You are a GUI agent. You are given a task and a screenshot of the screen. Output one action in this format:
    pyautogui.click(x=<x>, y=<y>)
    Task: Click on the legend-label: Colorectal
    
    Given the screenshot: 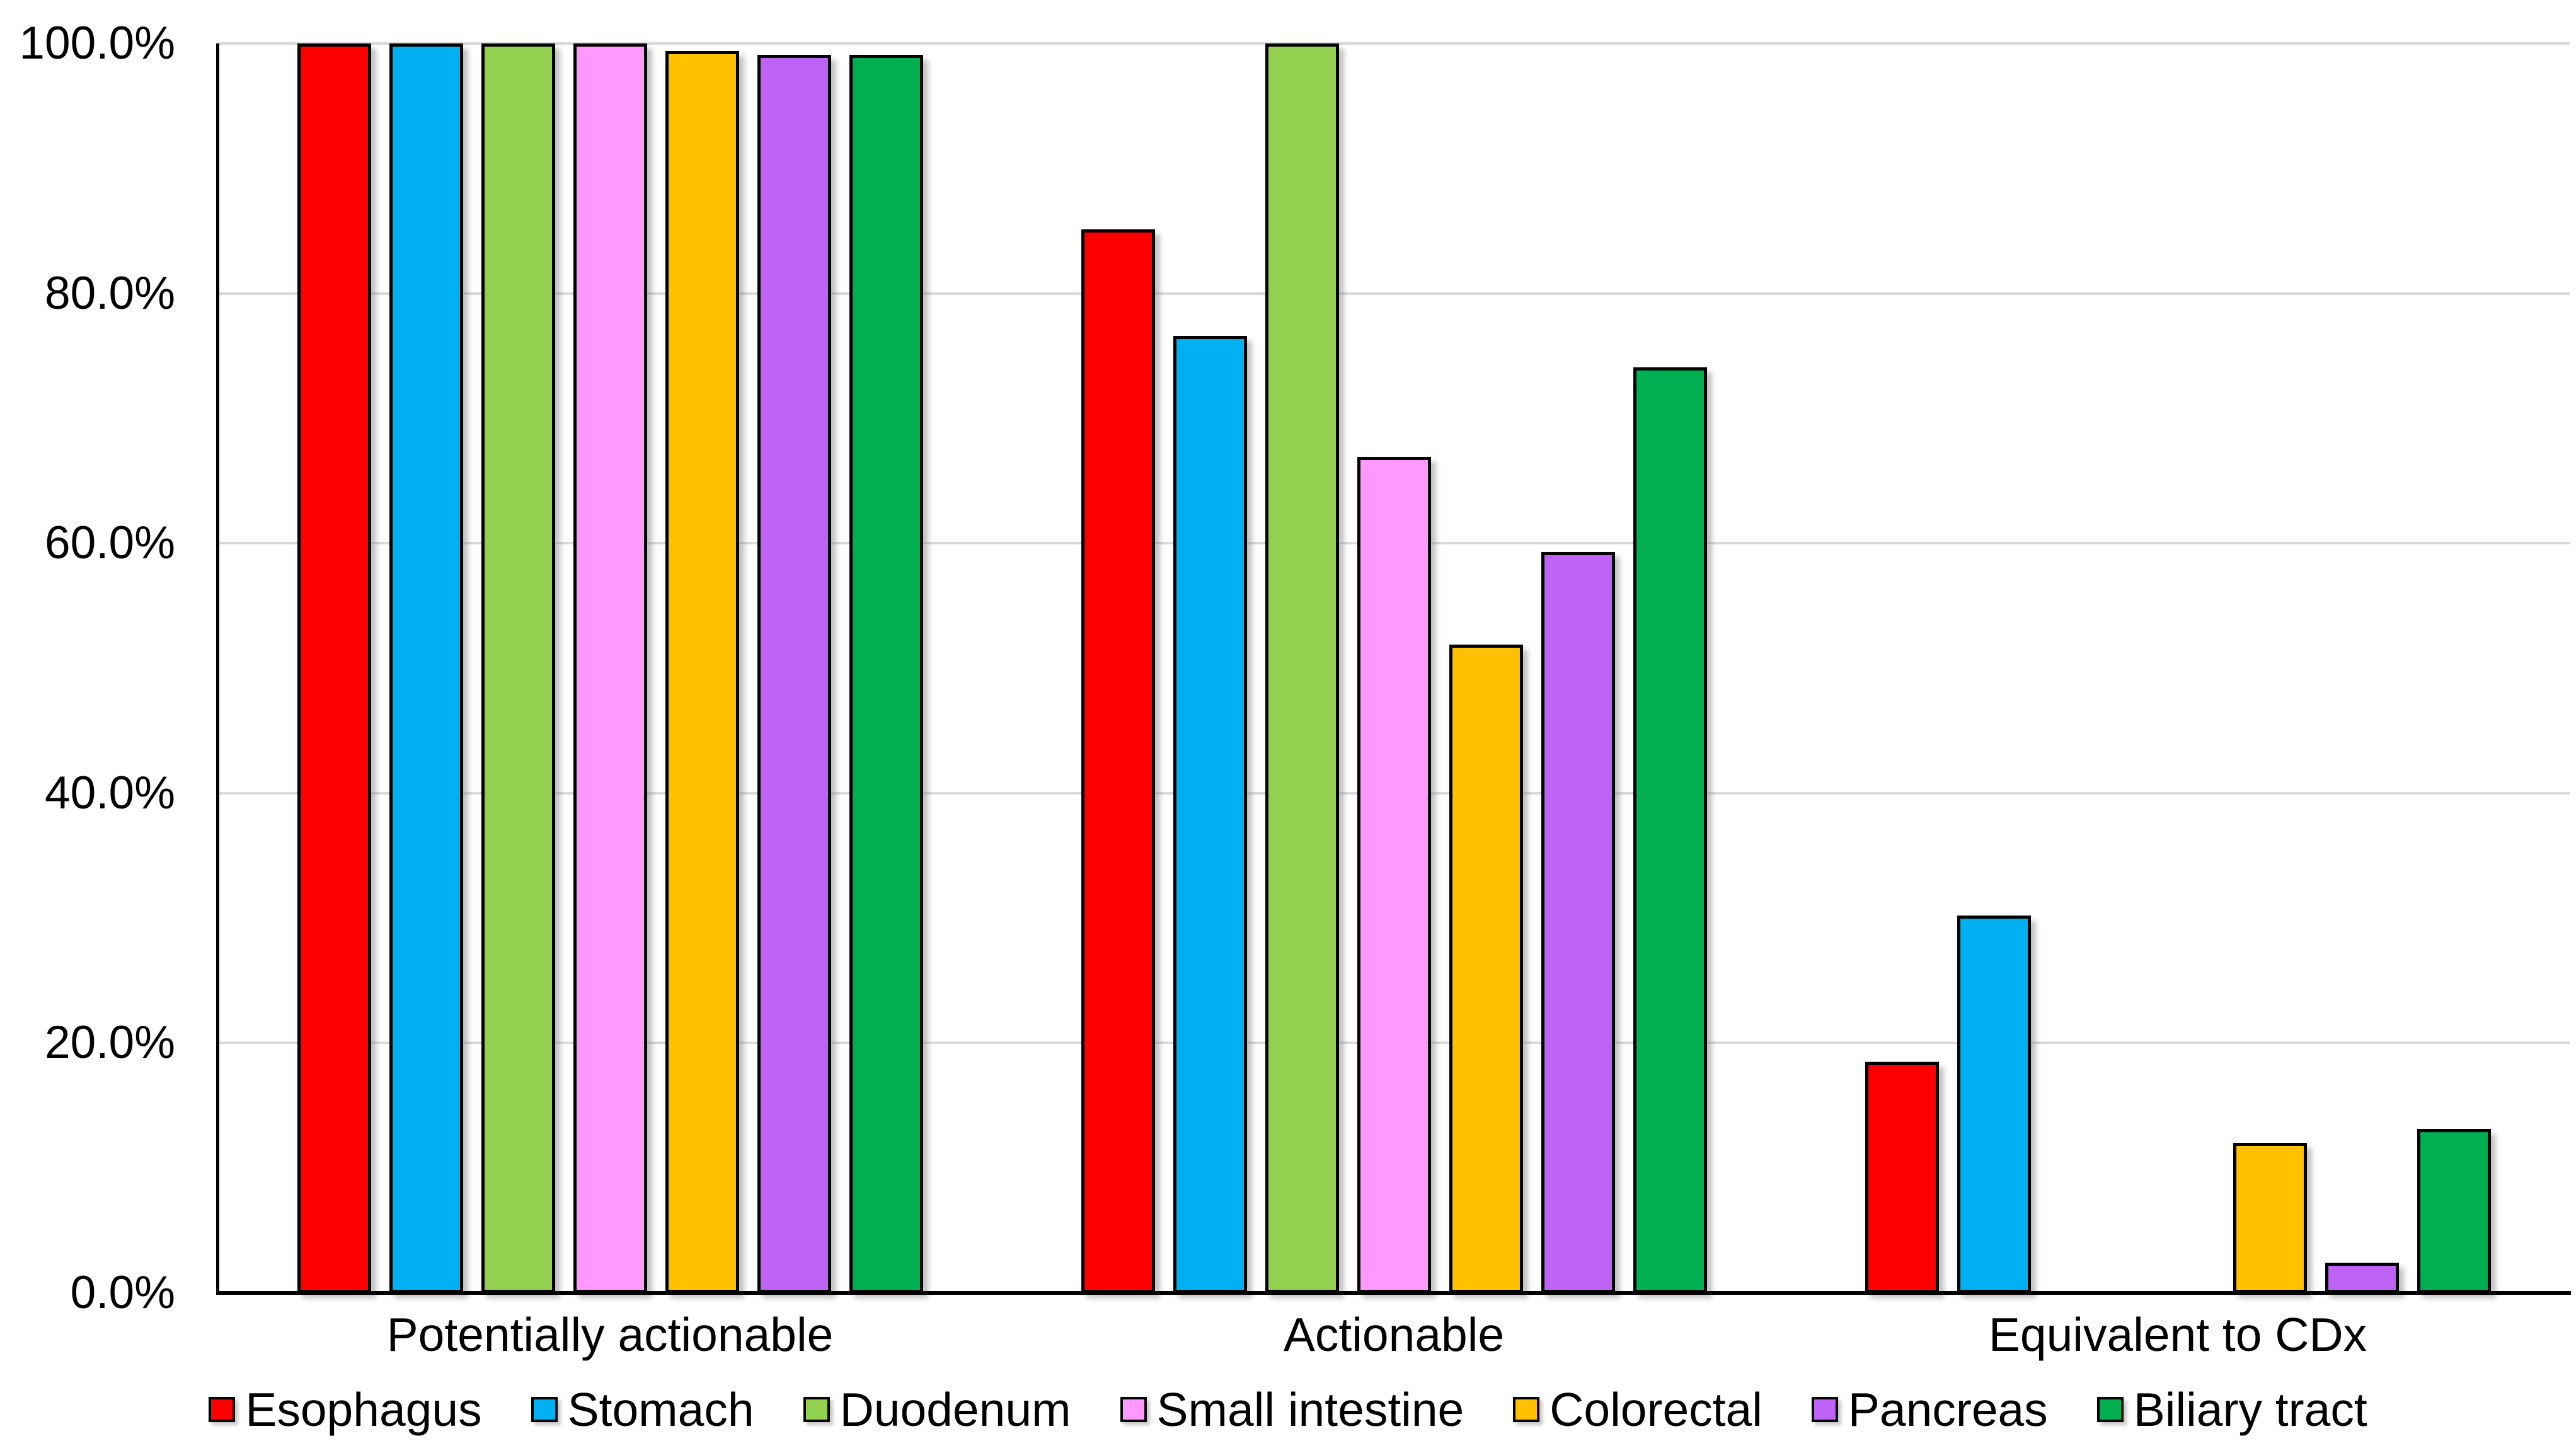 What is the action you would take?
    pyautogui.click(x=1656, y=1409)
    